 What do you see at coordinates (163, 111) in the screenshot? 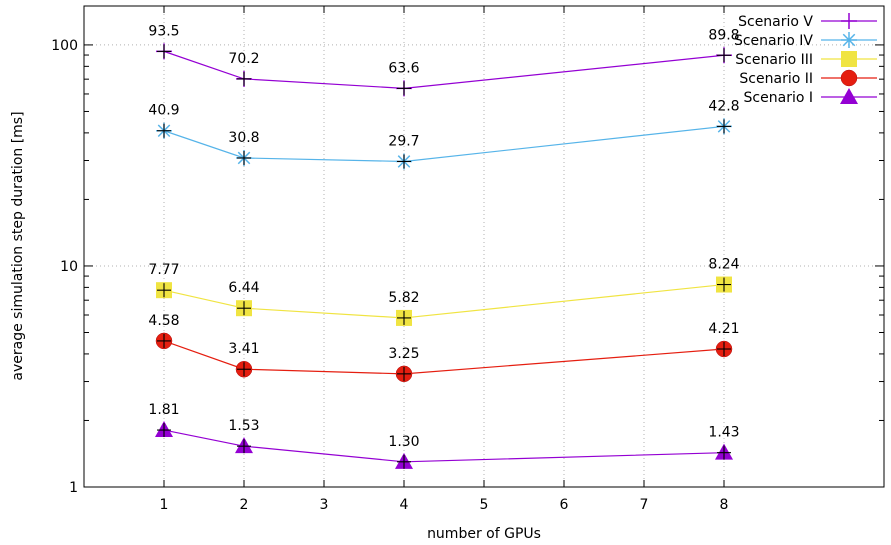
I see `data-label: 40.9` at bounding box center [163, 111].